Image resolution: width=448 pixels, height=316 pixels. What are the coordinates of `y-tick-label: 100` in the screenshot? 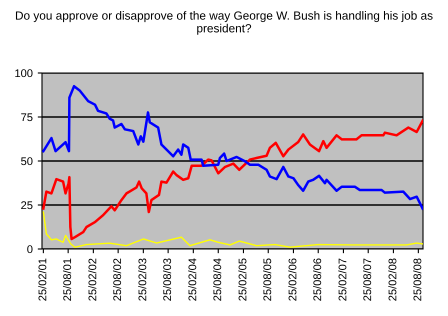 It's located at (24, 73).